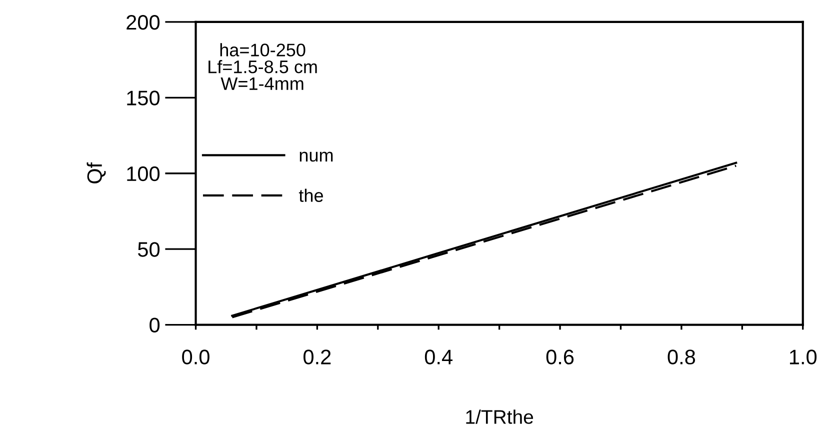 Image resolution: width=826 pixels, height=448 pixels. Describe the element at coordinates (682, 357) in the screenshot. I see `x-tick-label: 0.8` at that location.